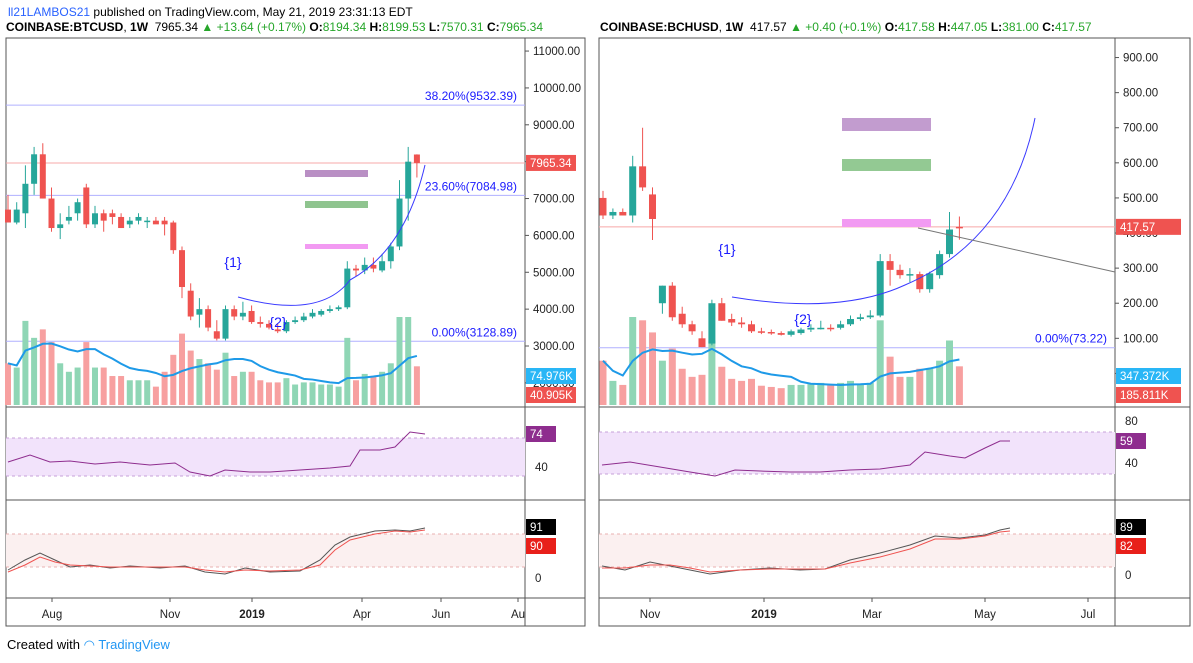 The height and width of the screenshot is (663, 1193). I want to click on y-tick-label: 700.00, so click(1140, 129).